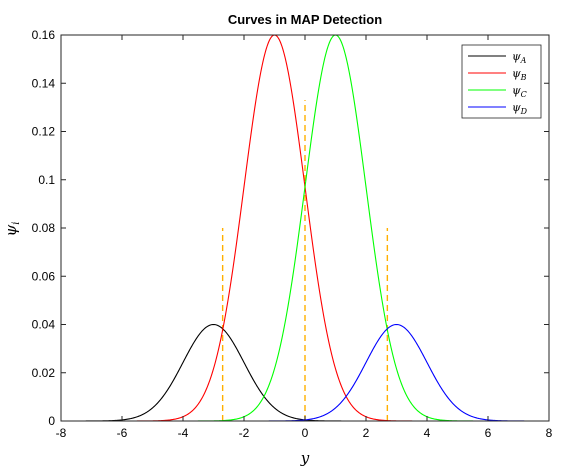 The width and height of the screenshot is (565, 474). Describe the element at coordinates (519, 74) in the screenshot. I see `legend-label-b: ψB` at that location.